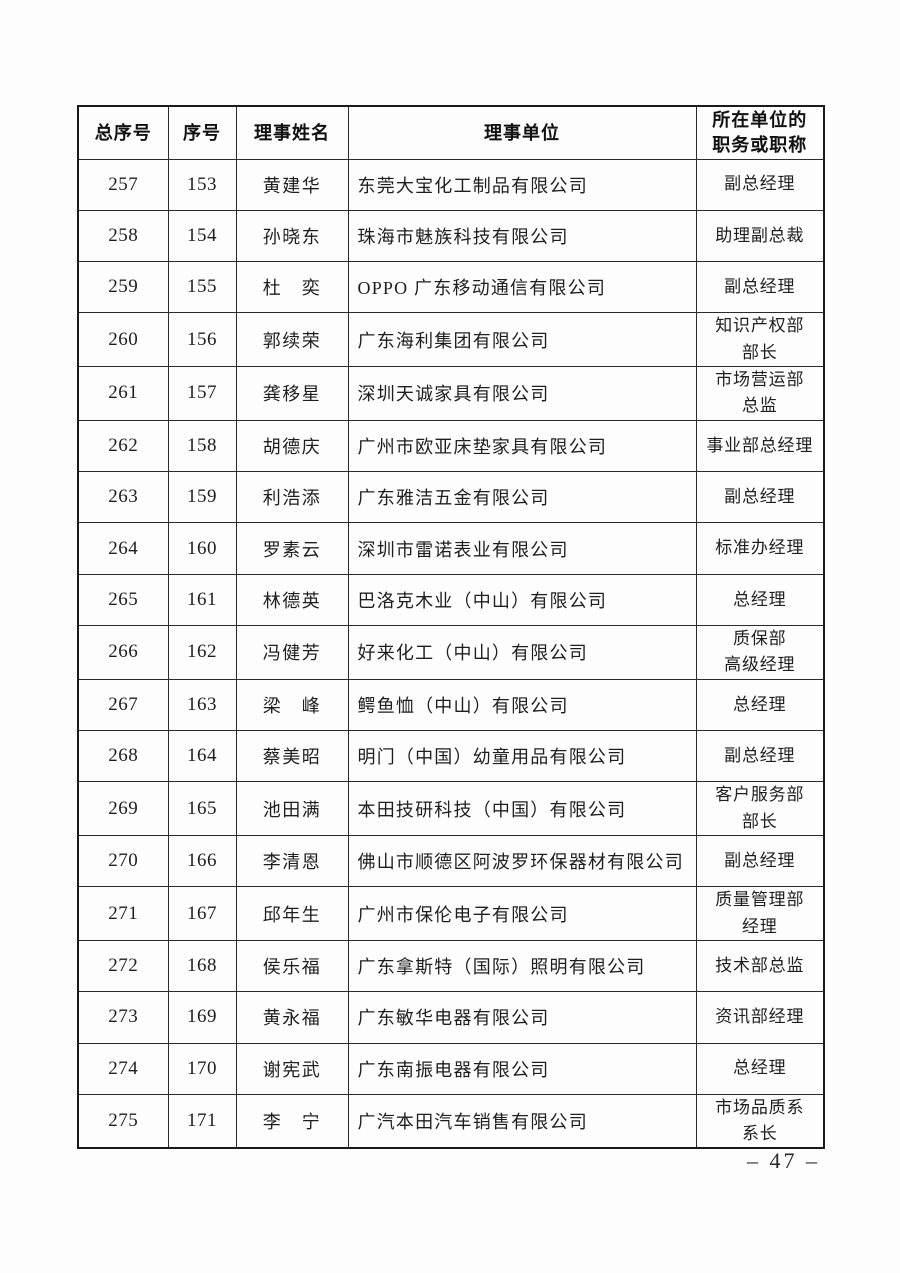  I want to click on cell-total-no: 263, so click(123, 497).